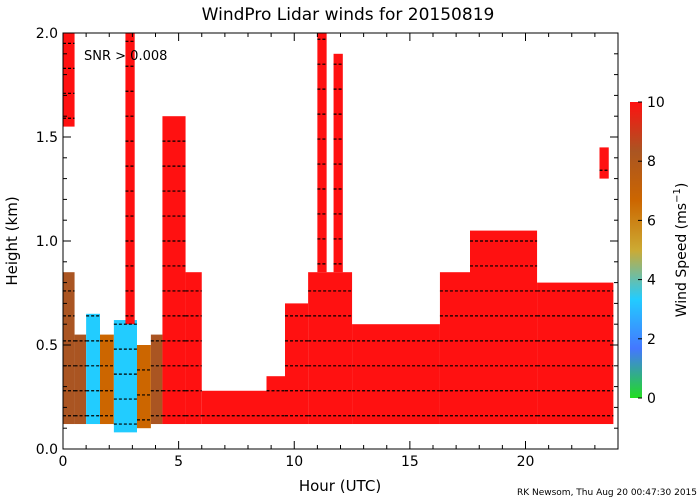  Describe the element at coordinates (651, 281) in the screenshot. I see `colorbar-tick-label: 4` at that location.